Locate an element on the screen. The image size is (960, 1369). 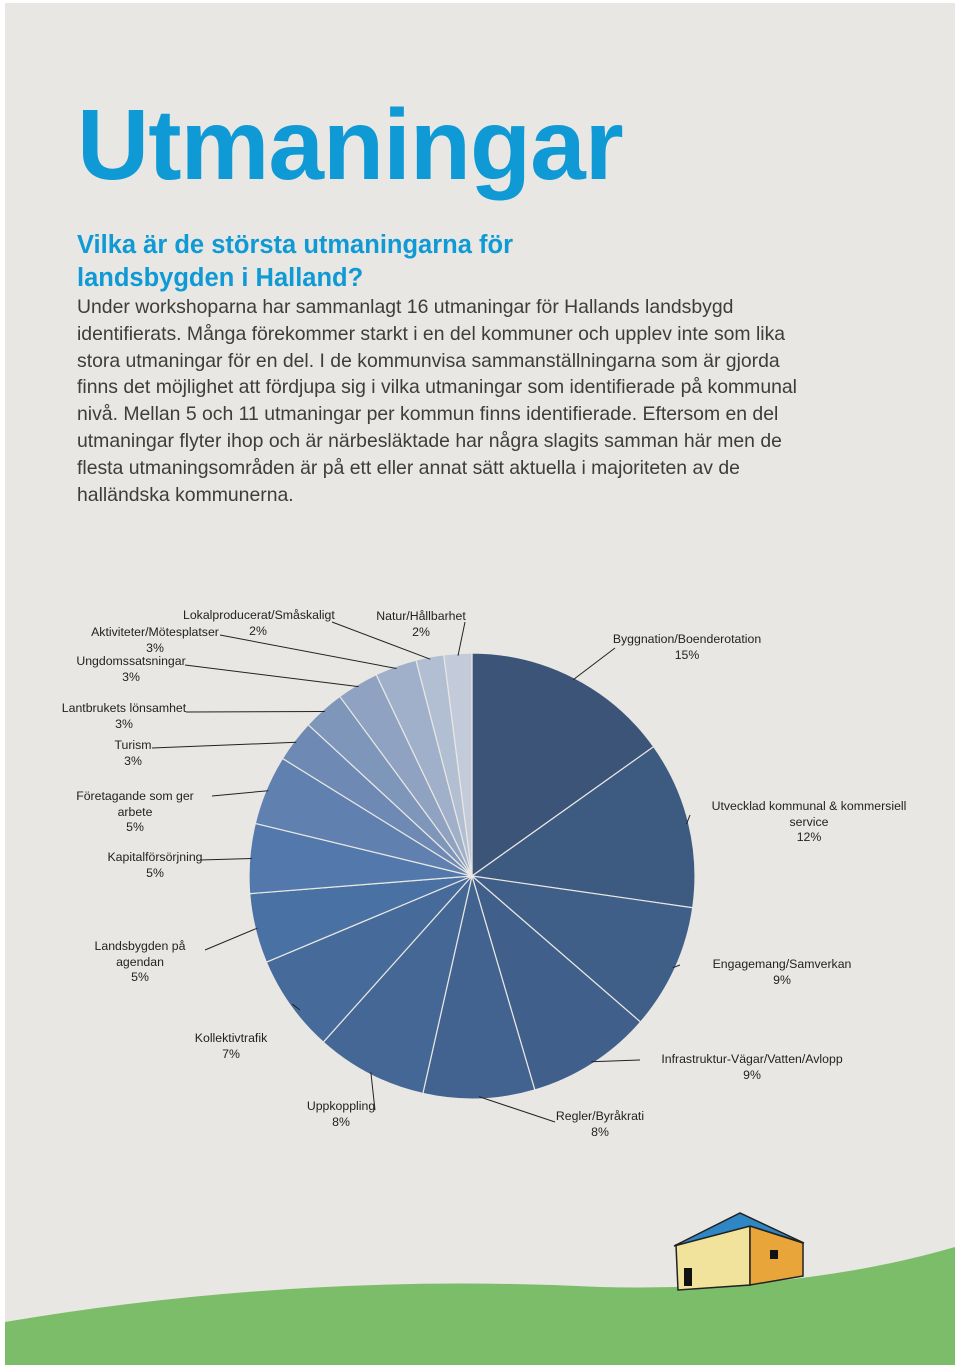
slice-label: Lantbrukets lönsamhet 3% is located at coordinates (124, 716).